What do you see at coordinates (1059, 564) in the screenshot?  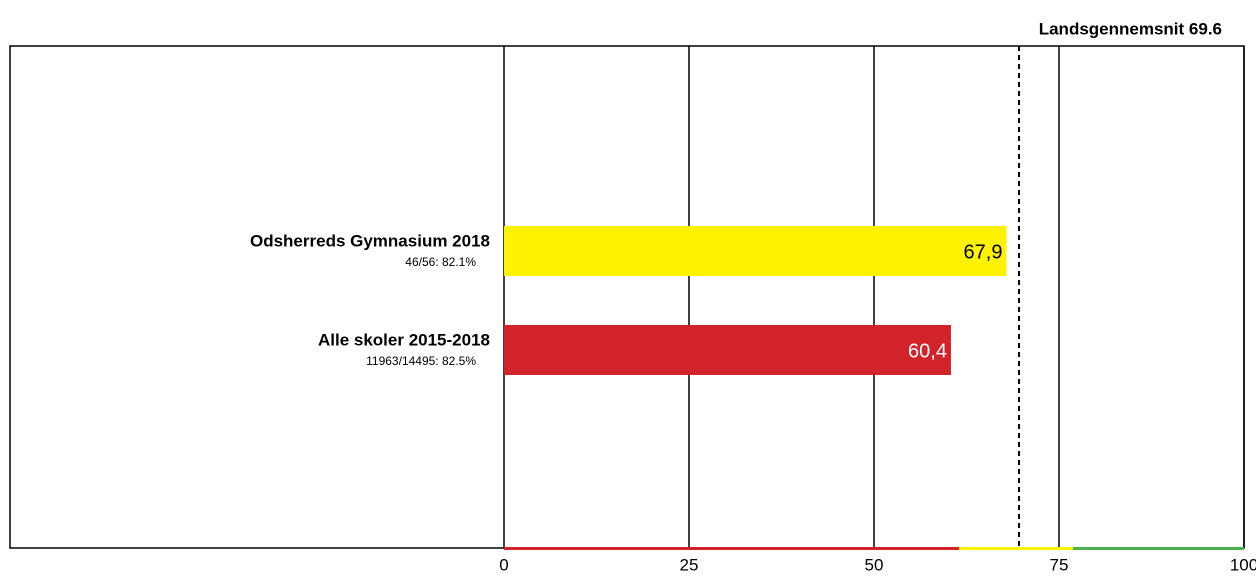 I see `x-tick-label: 75` at bounding box center [1059, 564].